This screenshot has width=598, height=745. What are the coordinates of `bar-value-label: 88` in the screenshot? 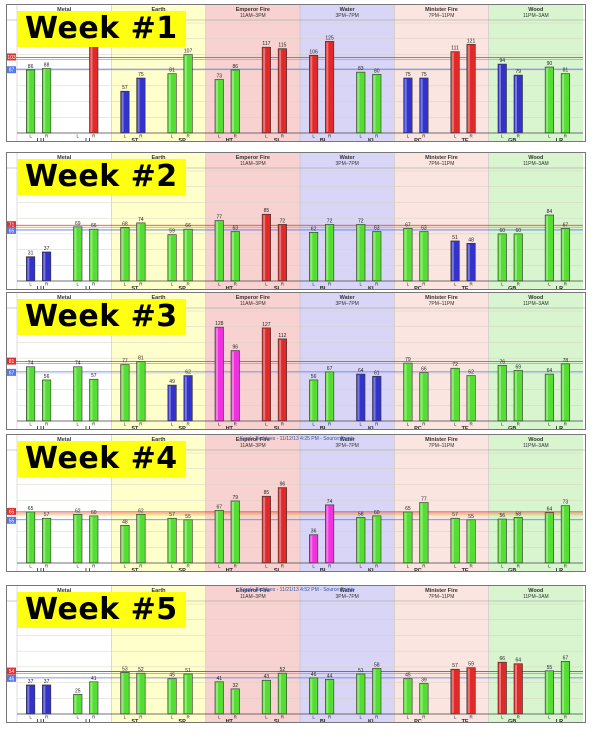 It's located at (47, 65).